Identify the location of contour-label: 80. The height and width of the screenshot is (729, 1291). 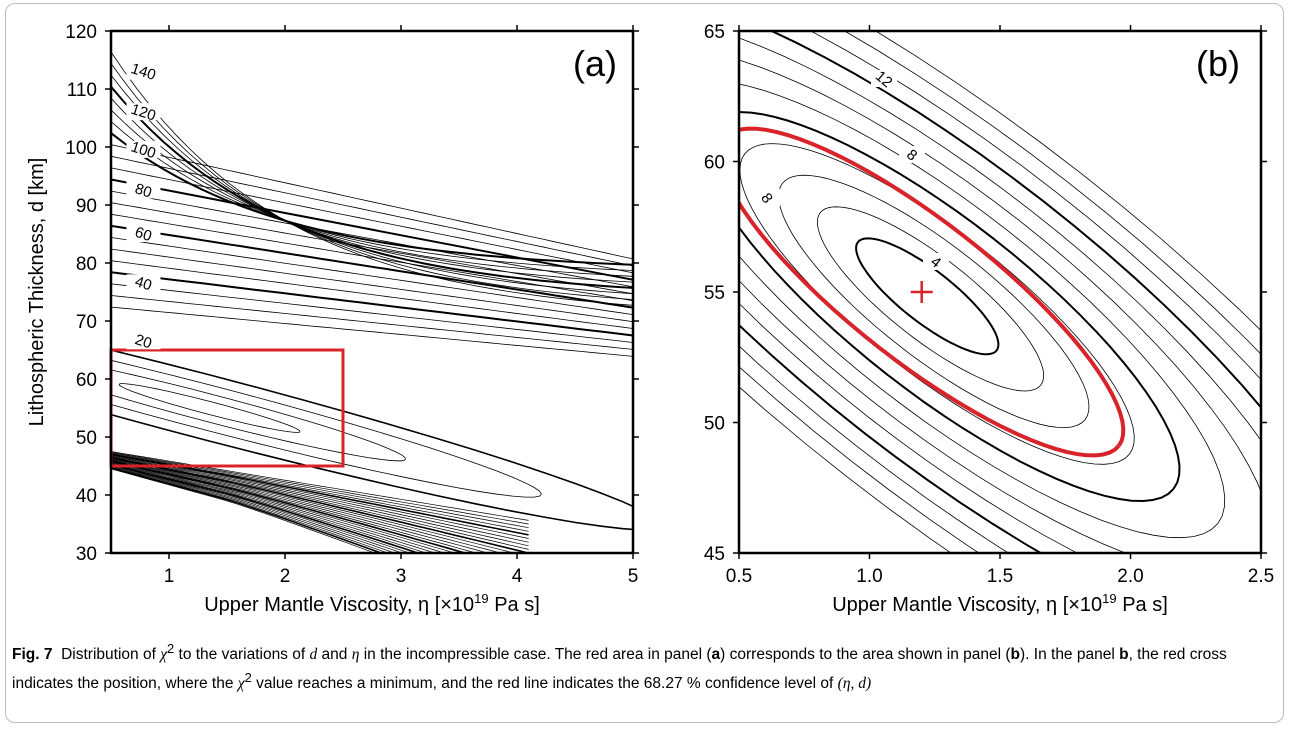
(143, 190).